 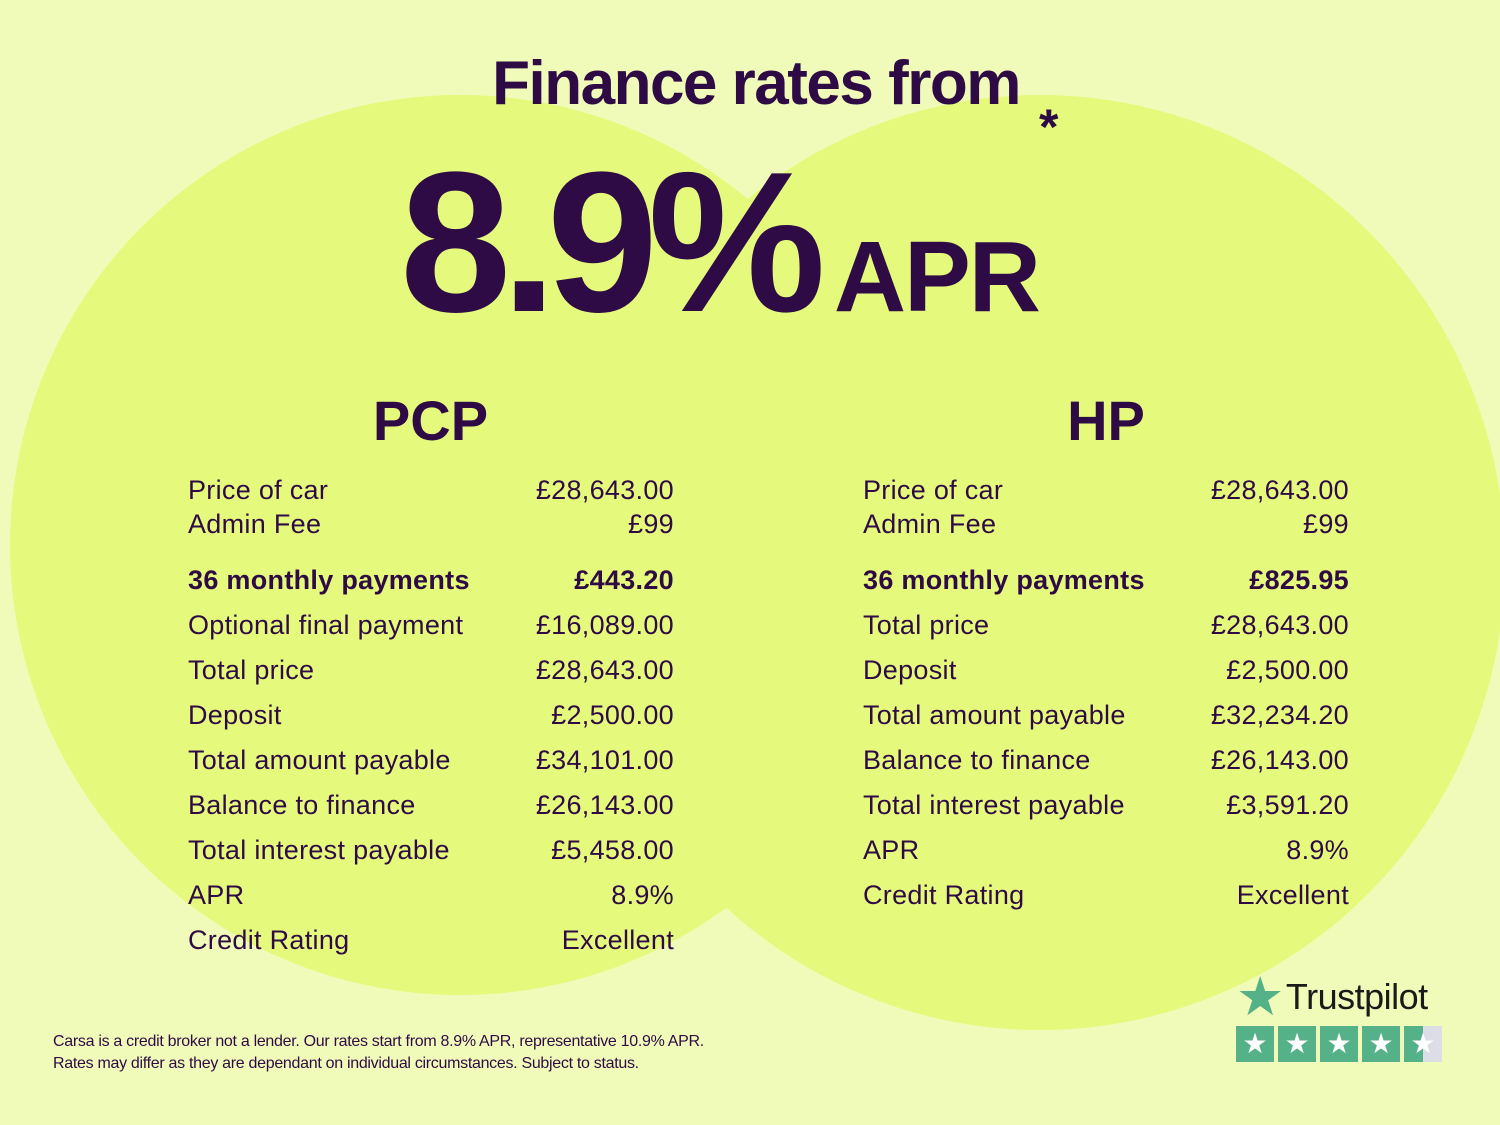 I want to click on headline: Finance rates from, so click(x=756, y=83).